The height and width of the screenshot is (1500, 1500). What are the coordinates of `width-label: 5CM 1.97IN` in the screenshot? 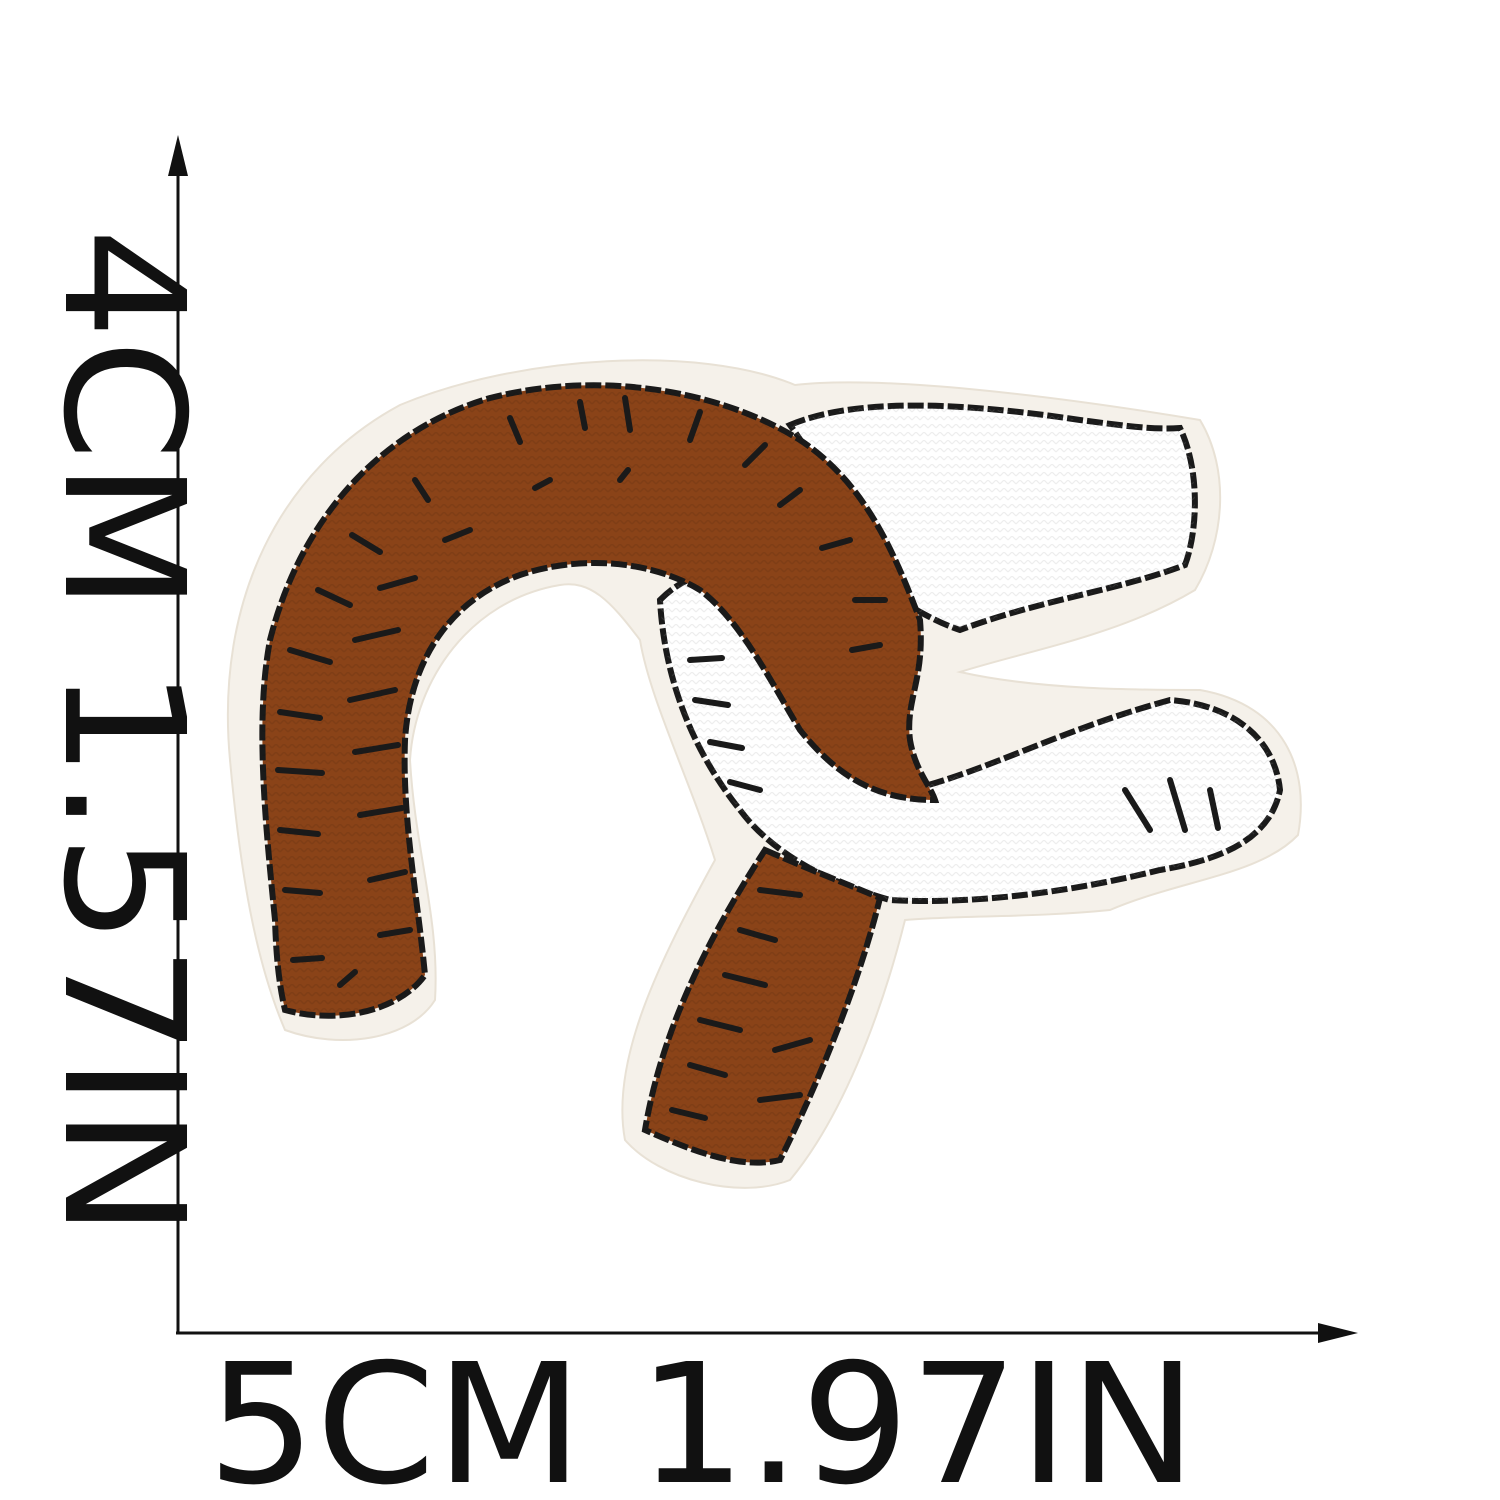 It's located at (702, 1414).